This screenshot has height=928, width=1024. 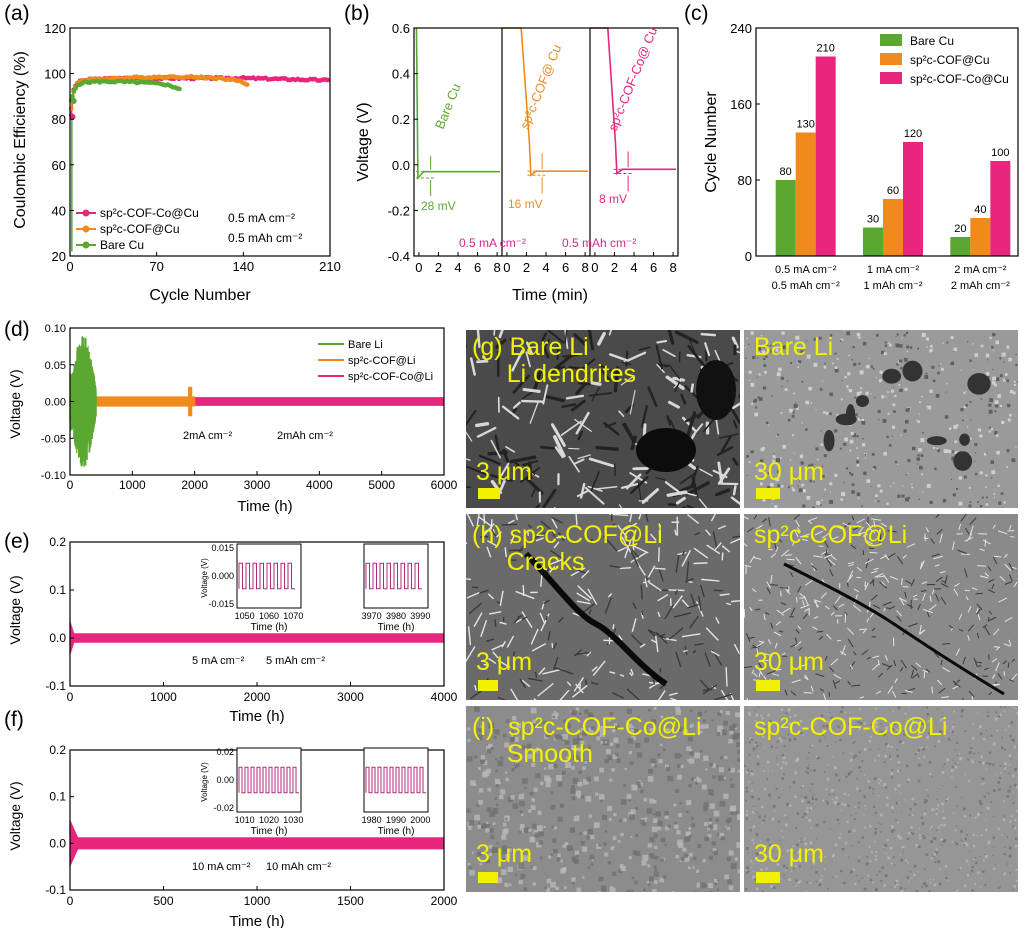 I want to click on chart-f-xlabel: Time (h), so click(x=256, y=920).